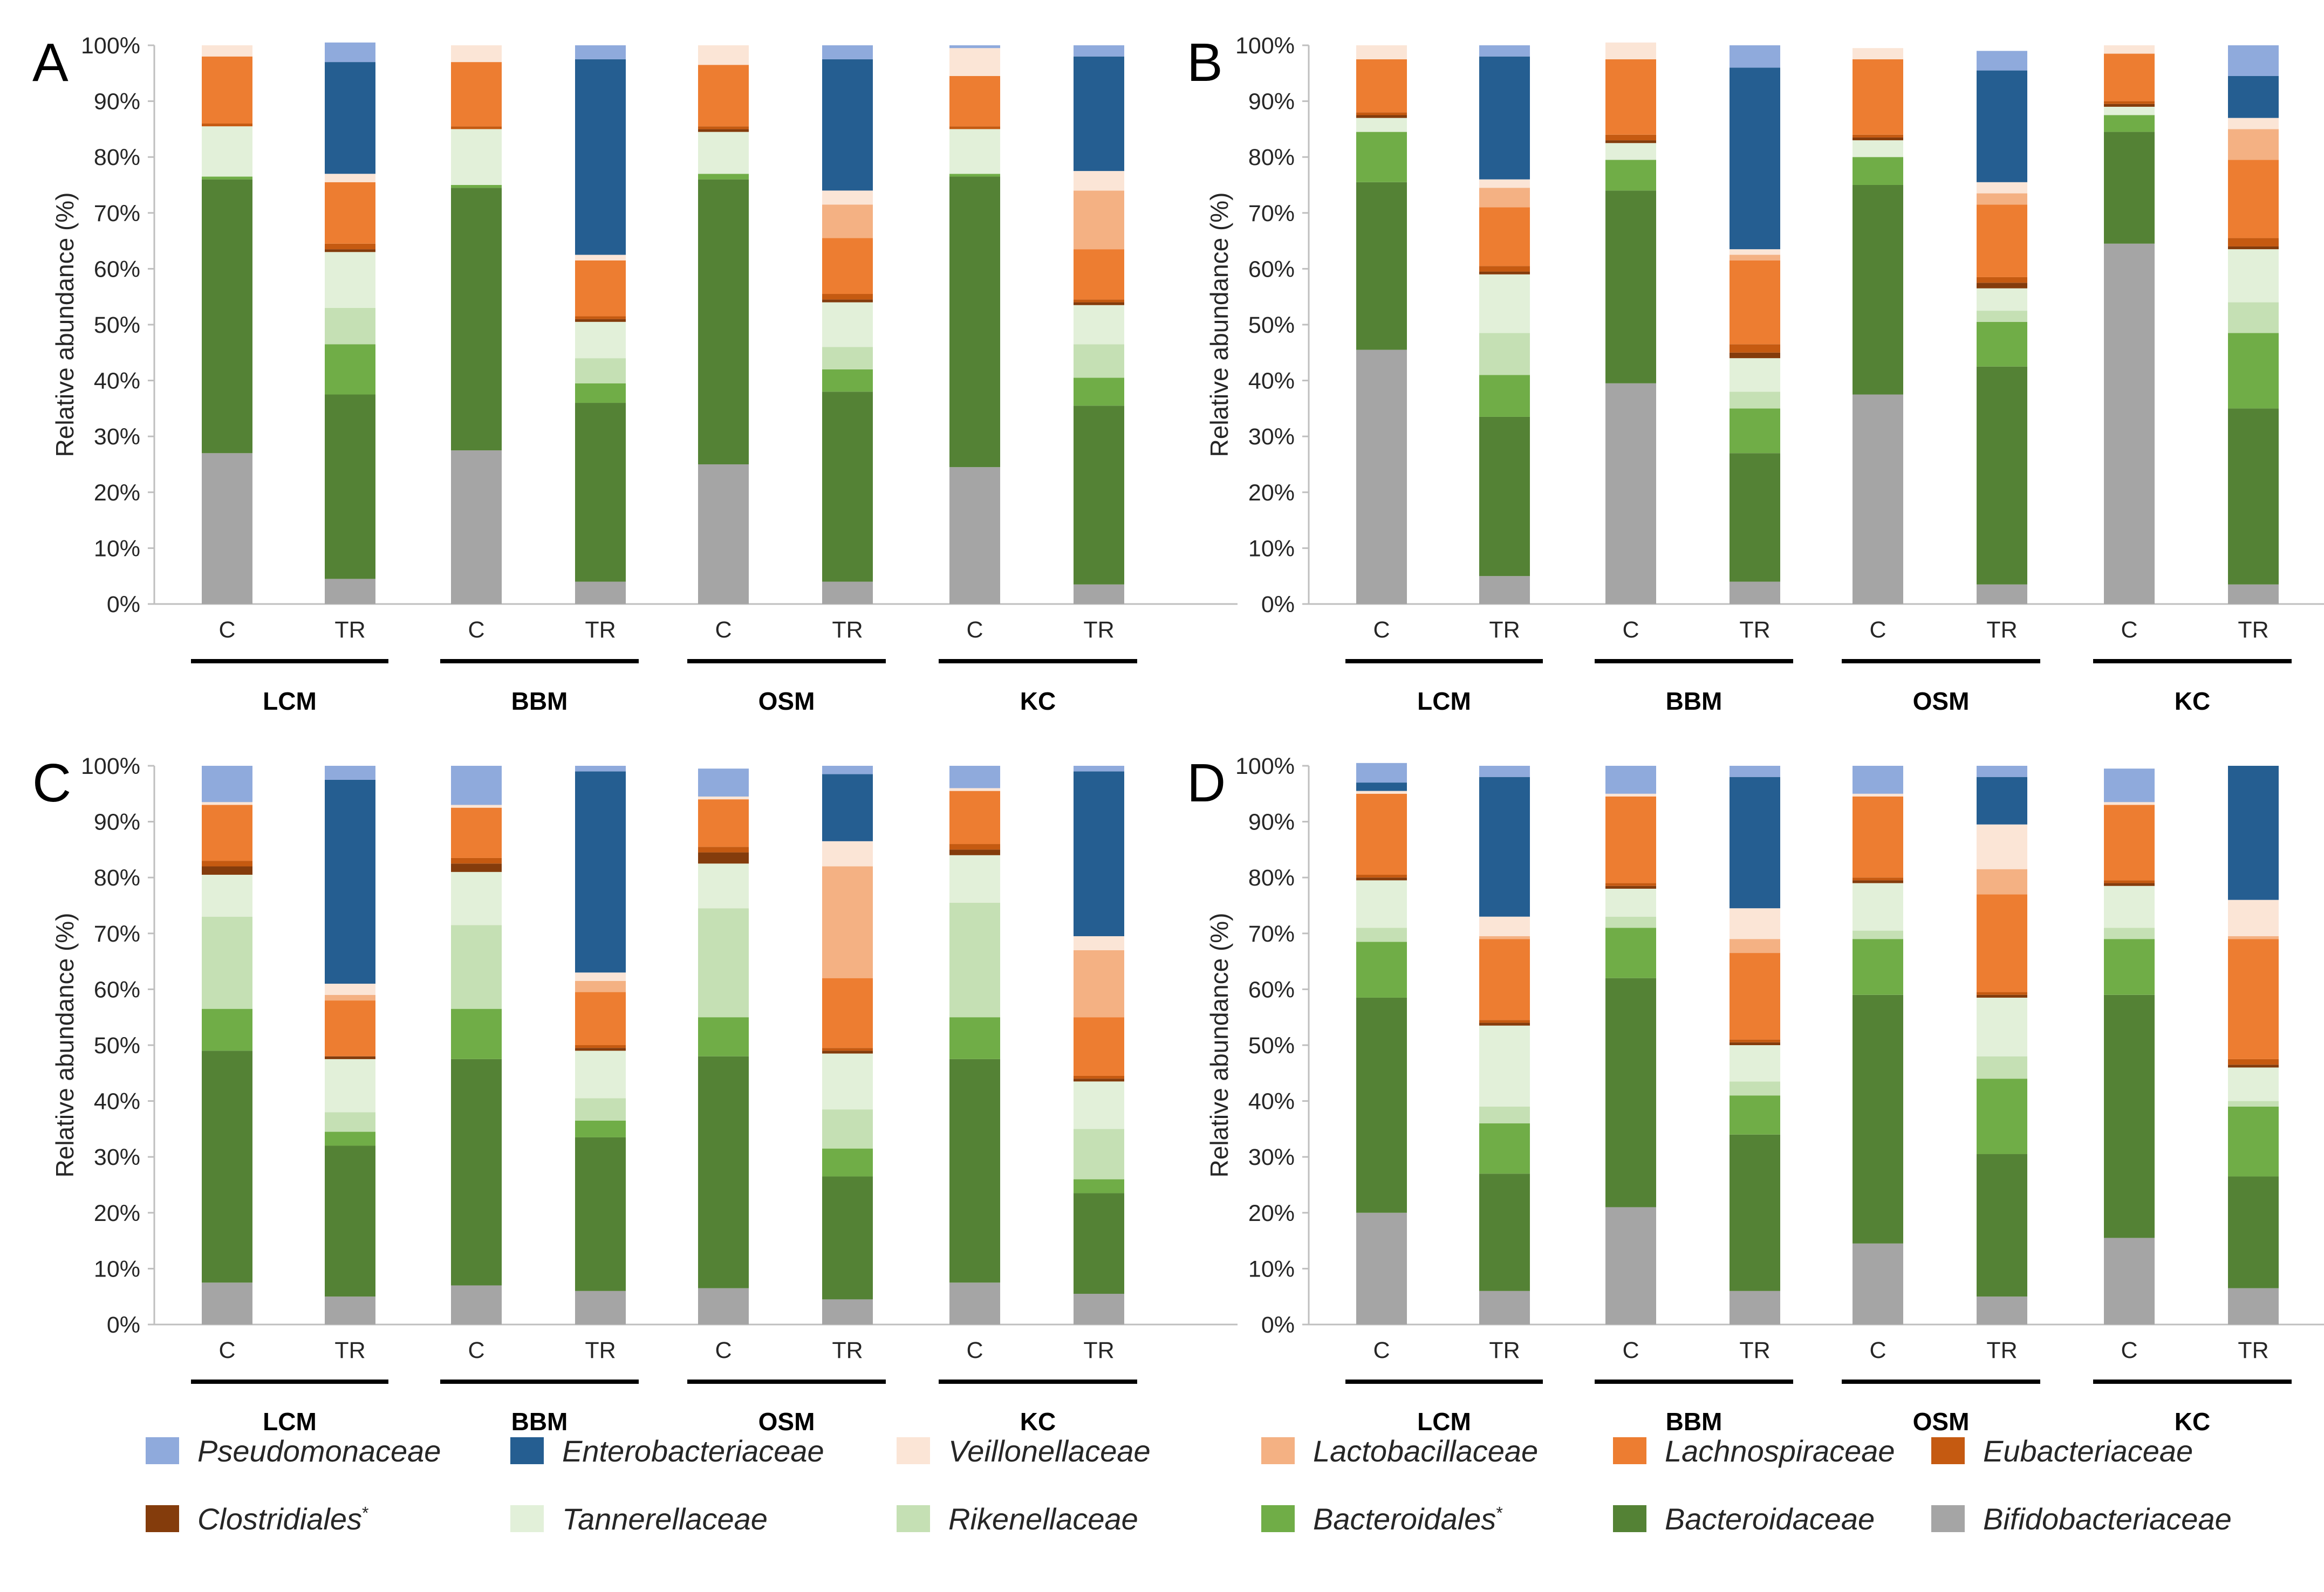 This screenshot has width=2324, height=1592. Describe the element at coordinates (1780, 1450) in the screenshot. I see `legend-label: Lachnospiraceae` at that location.